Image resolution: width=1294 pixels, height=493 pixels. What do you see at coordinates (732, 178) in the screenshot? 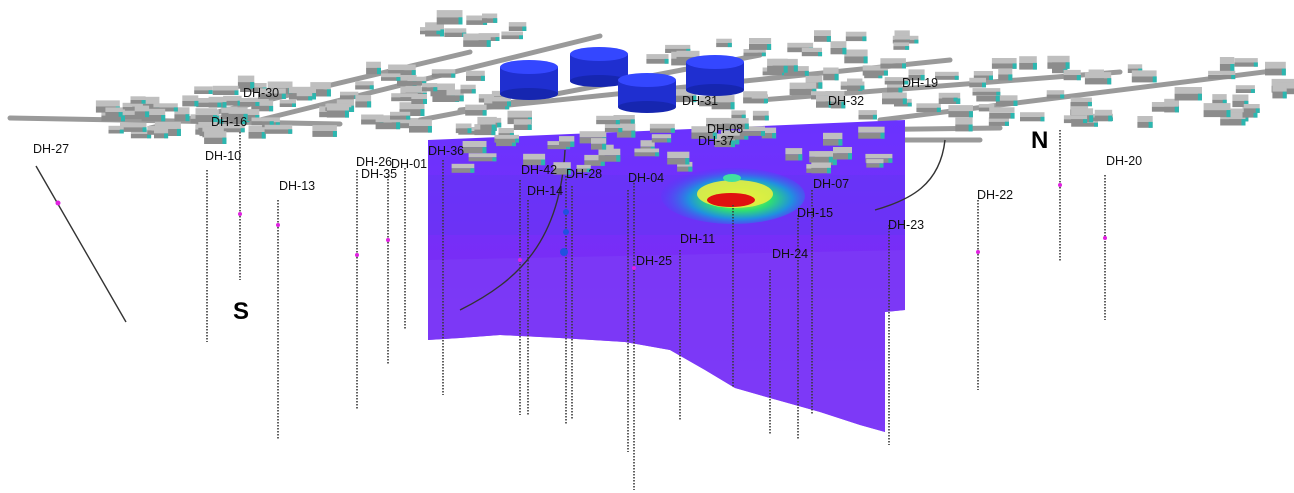
I see `plume-cap` at bounding box center [732, 178].